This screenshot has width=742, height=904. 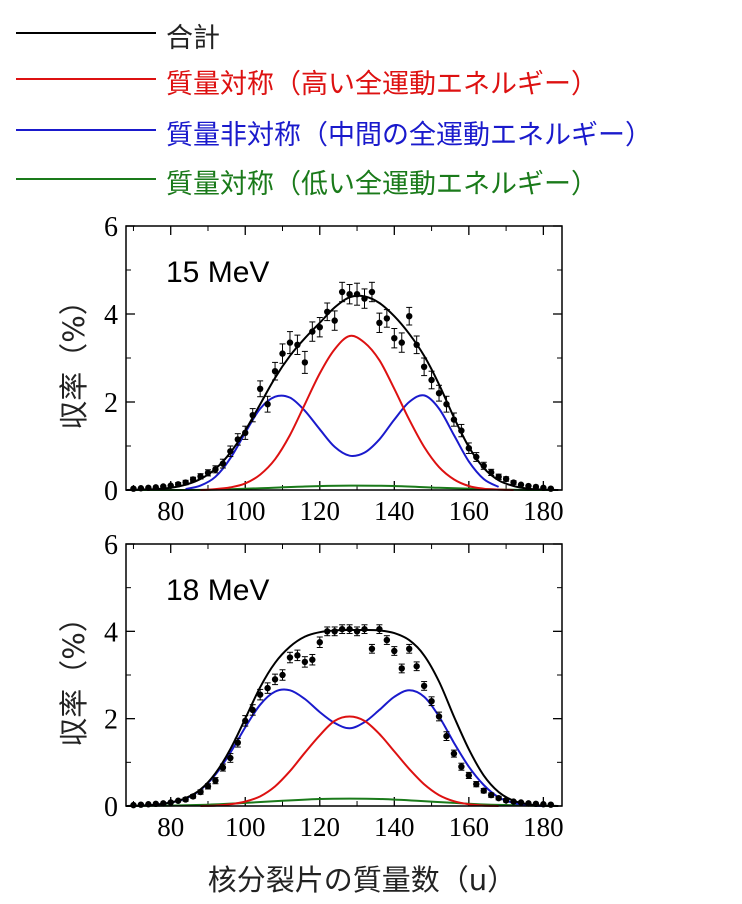 I want to click on x-tick-label: 140, so click(x=394, y=827).